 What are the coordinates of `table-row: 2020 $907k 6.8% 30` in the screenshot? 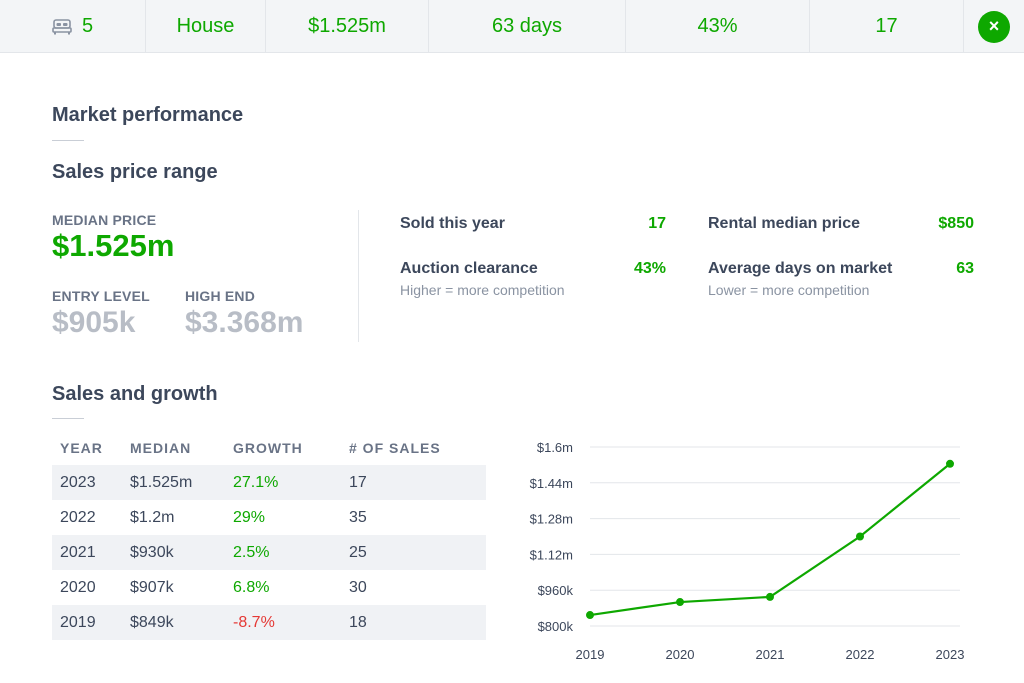 It's located at (269, 587).